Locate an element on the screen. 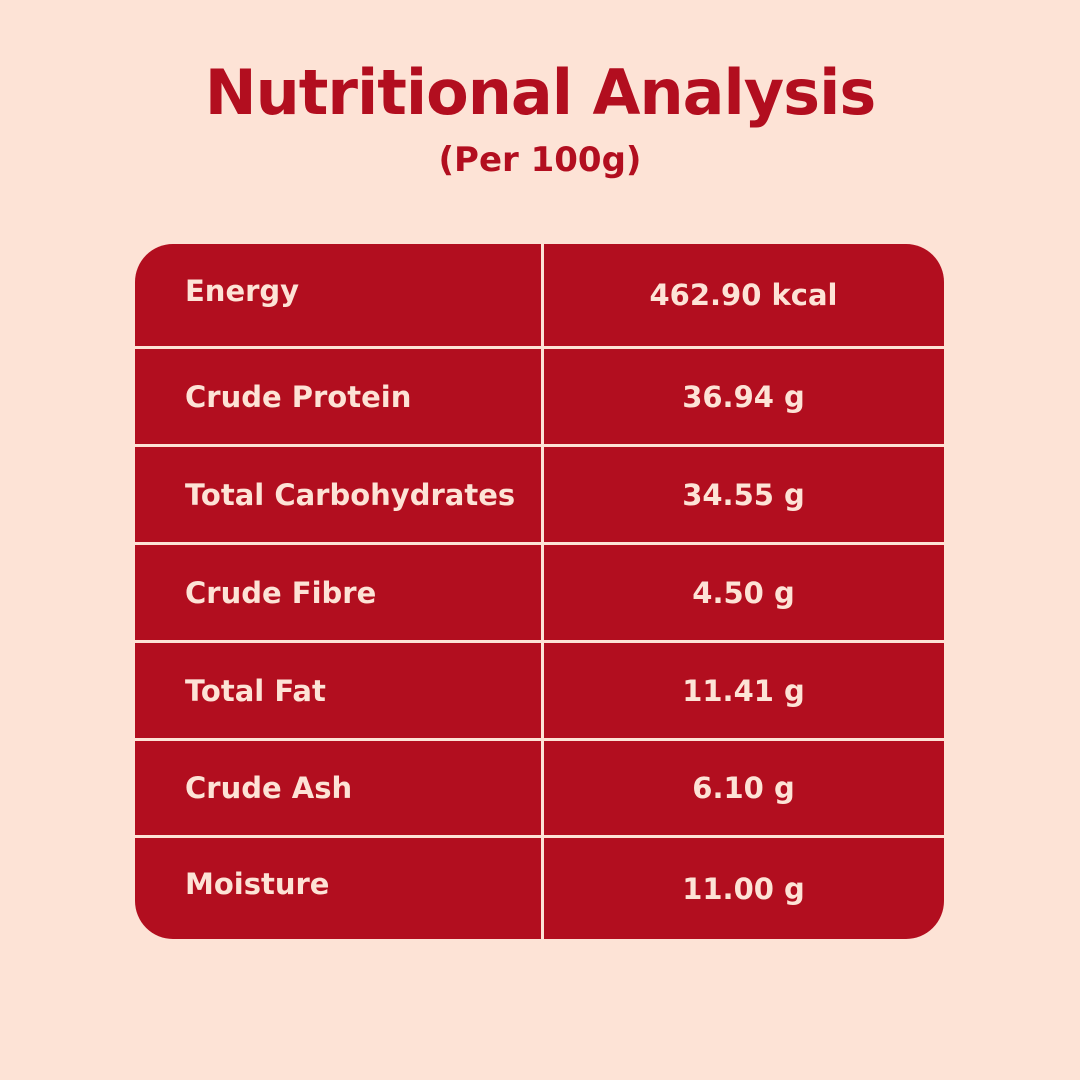 This screenshot has height=1080, width=1080. row-label: Crude Ash is located at coordinates (269, 788).